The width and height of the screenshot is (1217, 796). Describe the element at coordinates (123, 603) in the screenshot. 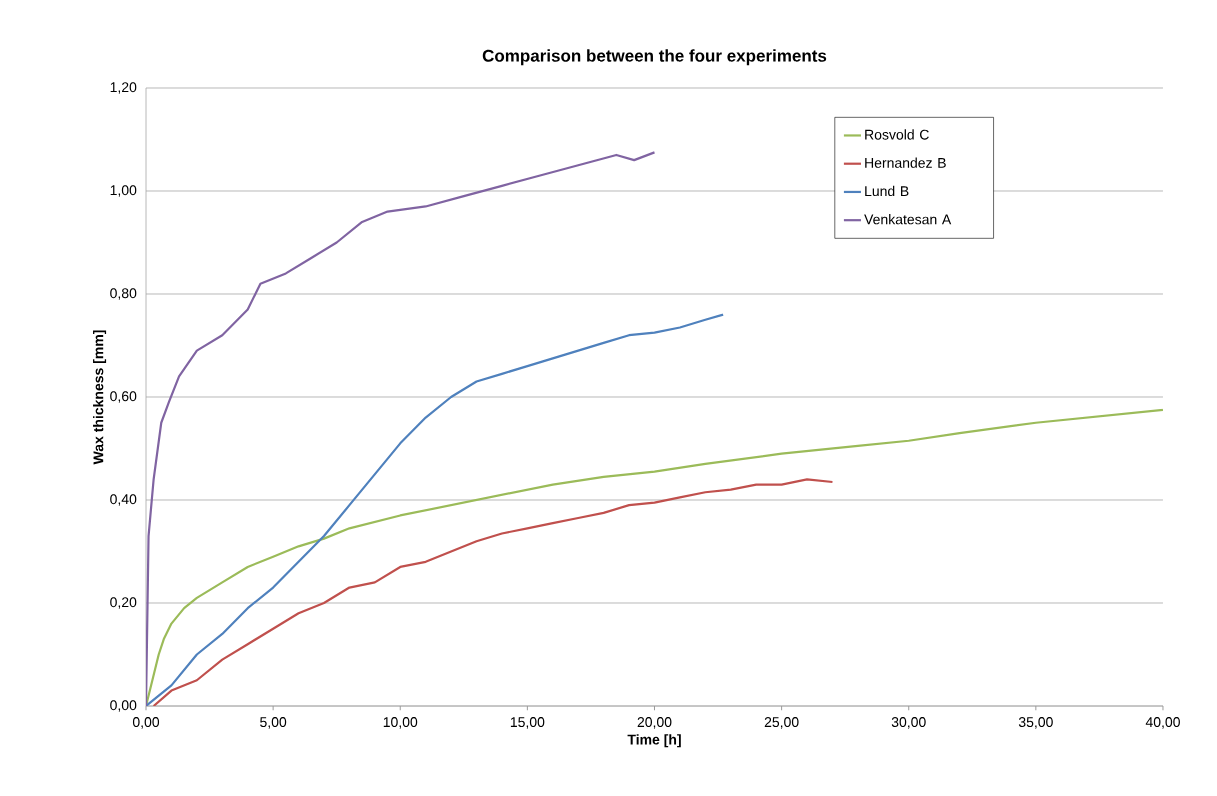

I see `y-tick-label: 0,20` at that location.